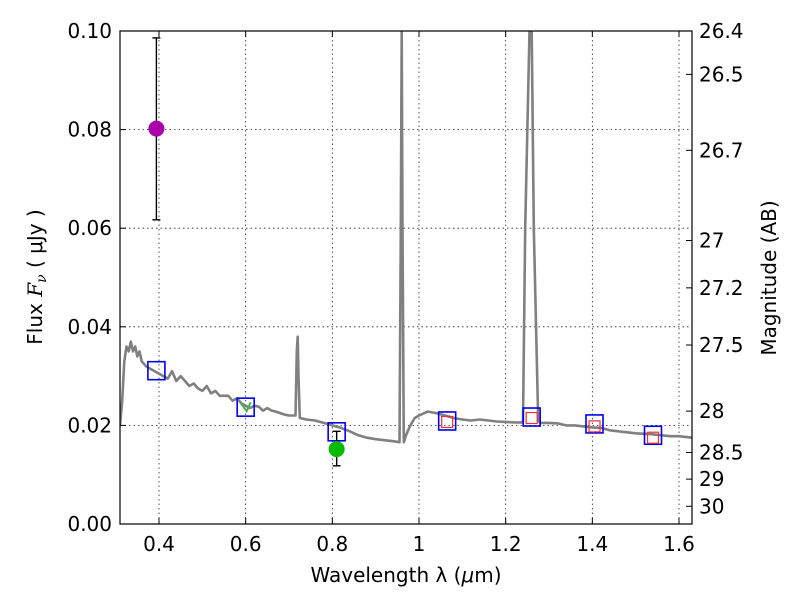 This screenshot has width=800, height=600. Describe the element at coordinates (711, 241) in the screenshot. I see `magnitude-tick-label: 27` at that location.